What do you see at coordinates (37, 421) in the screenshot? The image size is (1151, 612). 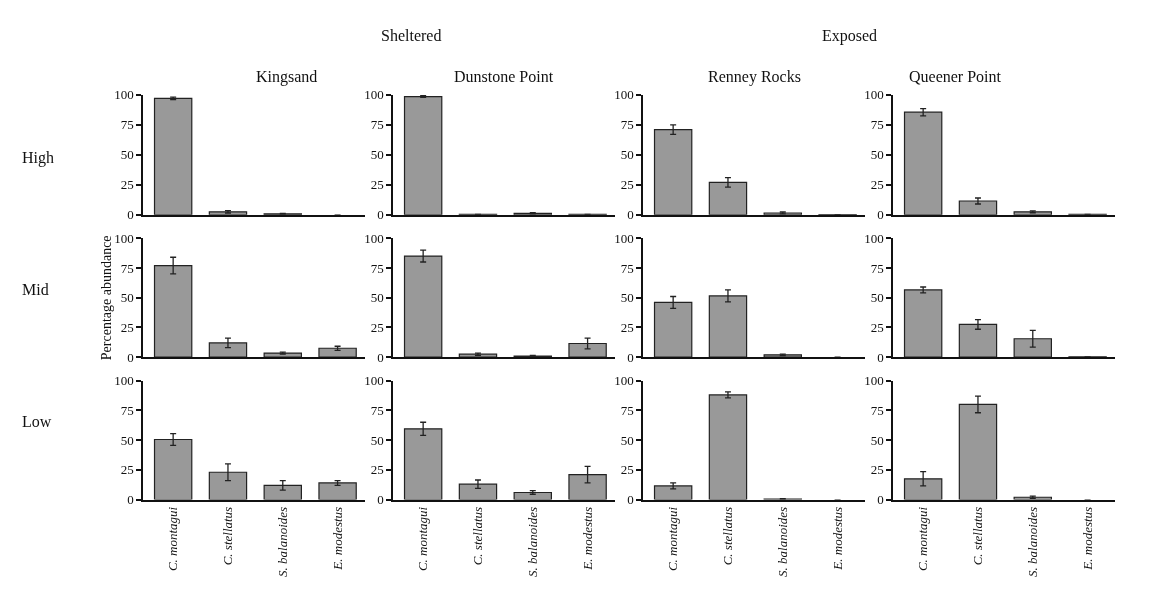 I see `text: Low` at bounding box center [37, 421].